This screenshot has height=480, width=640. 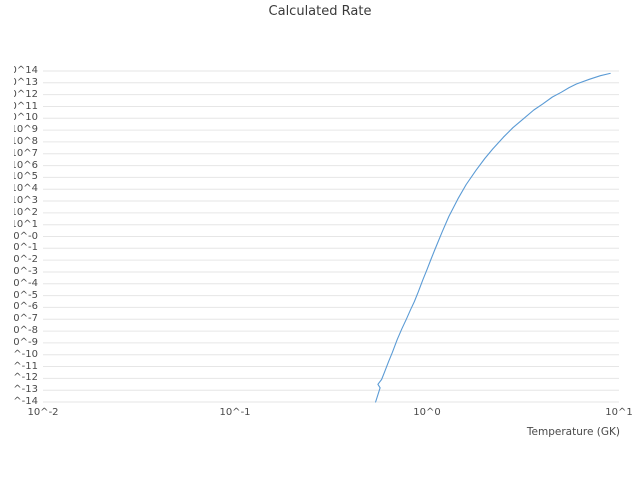 What do you see at coordinates (26, 378) in the screenshot?
I see `y-tick-label: 10^-12` at bounding box center [26, 378].